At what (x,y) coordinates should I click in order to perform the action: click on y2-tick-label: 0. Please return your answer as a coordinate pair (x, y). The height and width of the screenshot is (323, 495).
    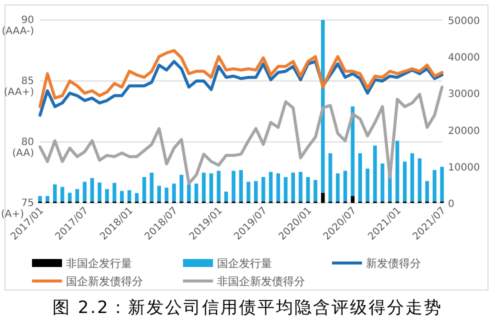
    Looking at the image, I should click on (451, 204).